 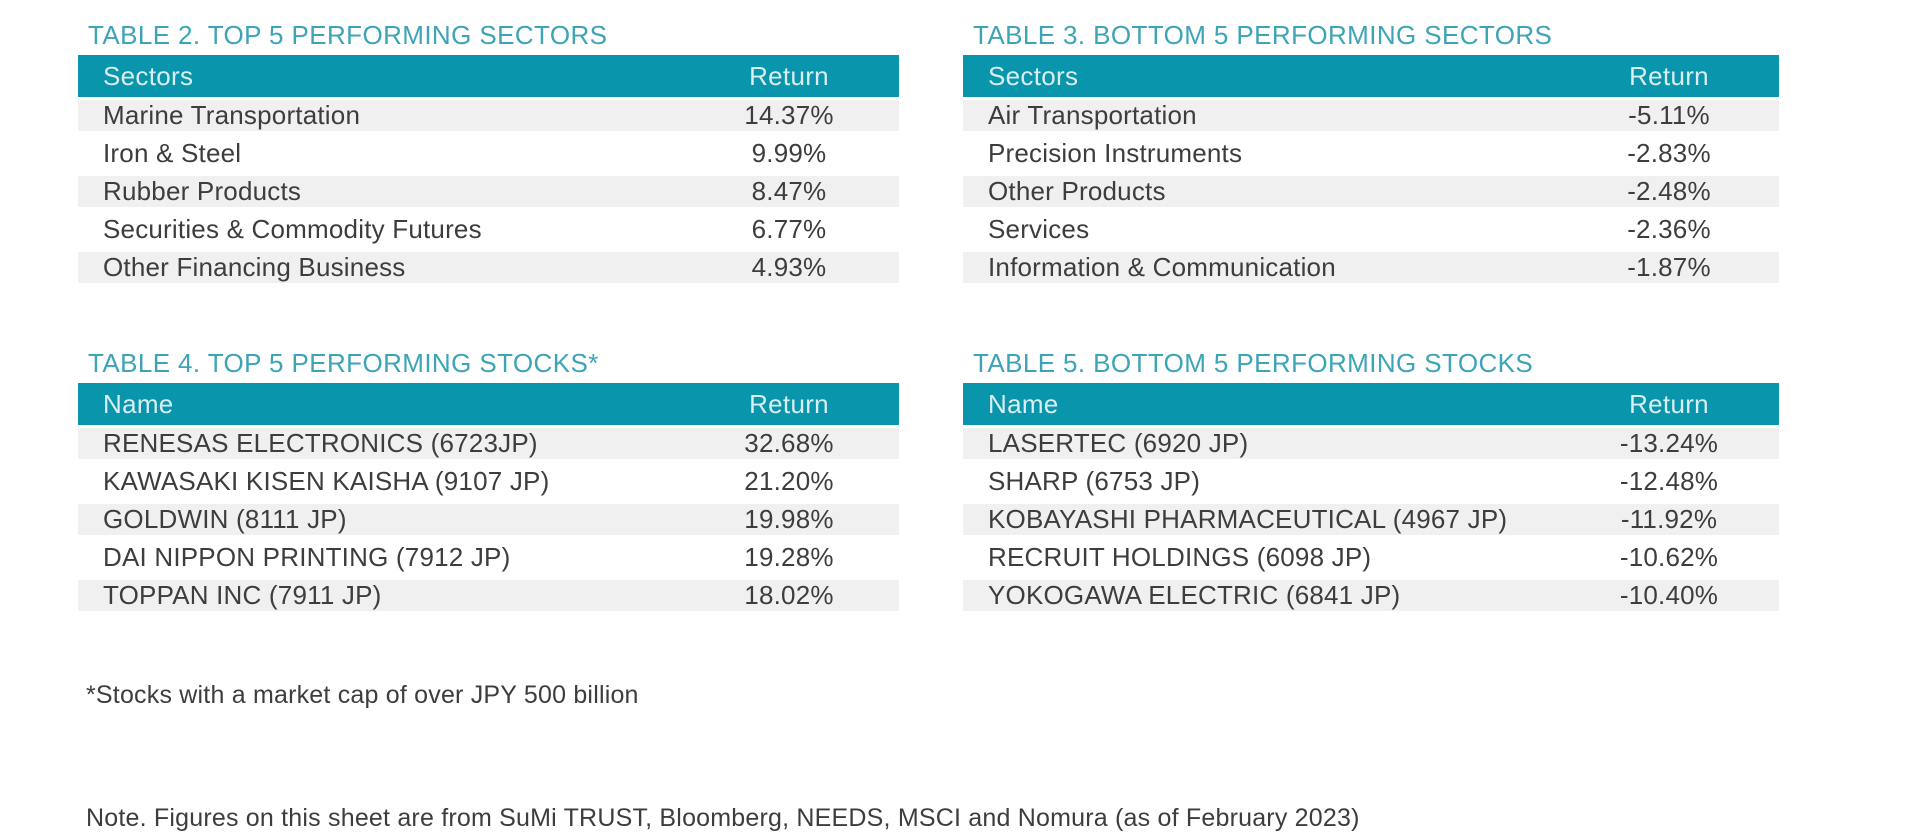 What do you see at coordinates (388, 192) in the screenshot?
I see `cell-sector: Rubber Products` at bounding box center [388, 192].